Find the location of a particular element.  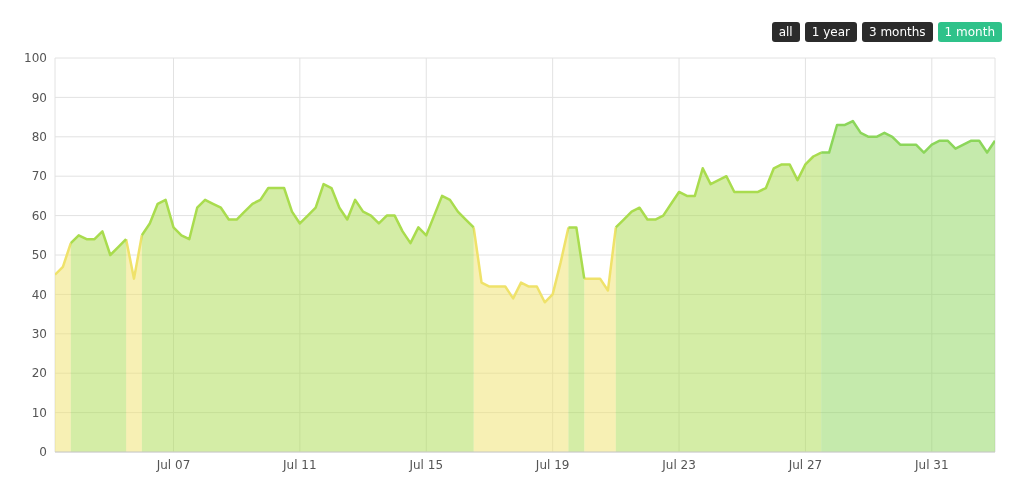

x-tick-label: Jul 31 is located at coordinates (931, 464).